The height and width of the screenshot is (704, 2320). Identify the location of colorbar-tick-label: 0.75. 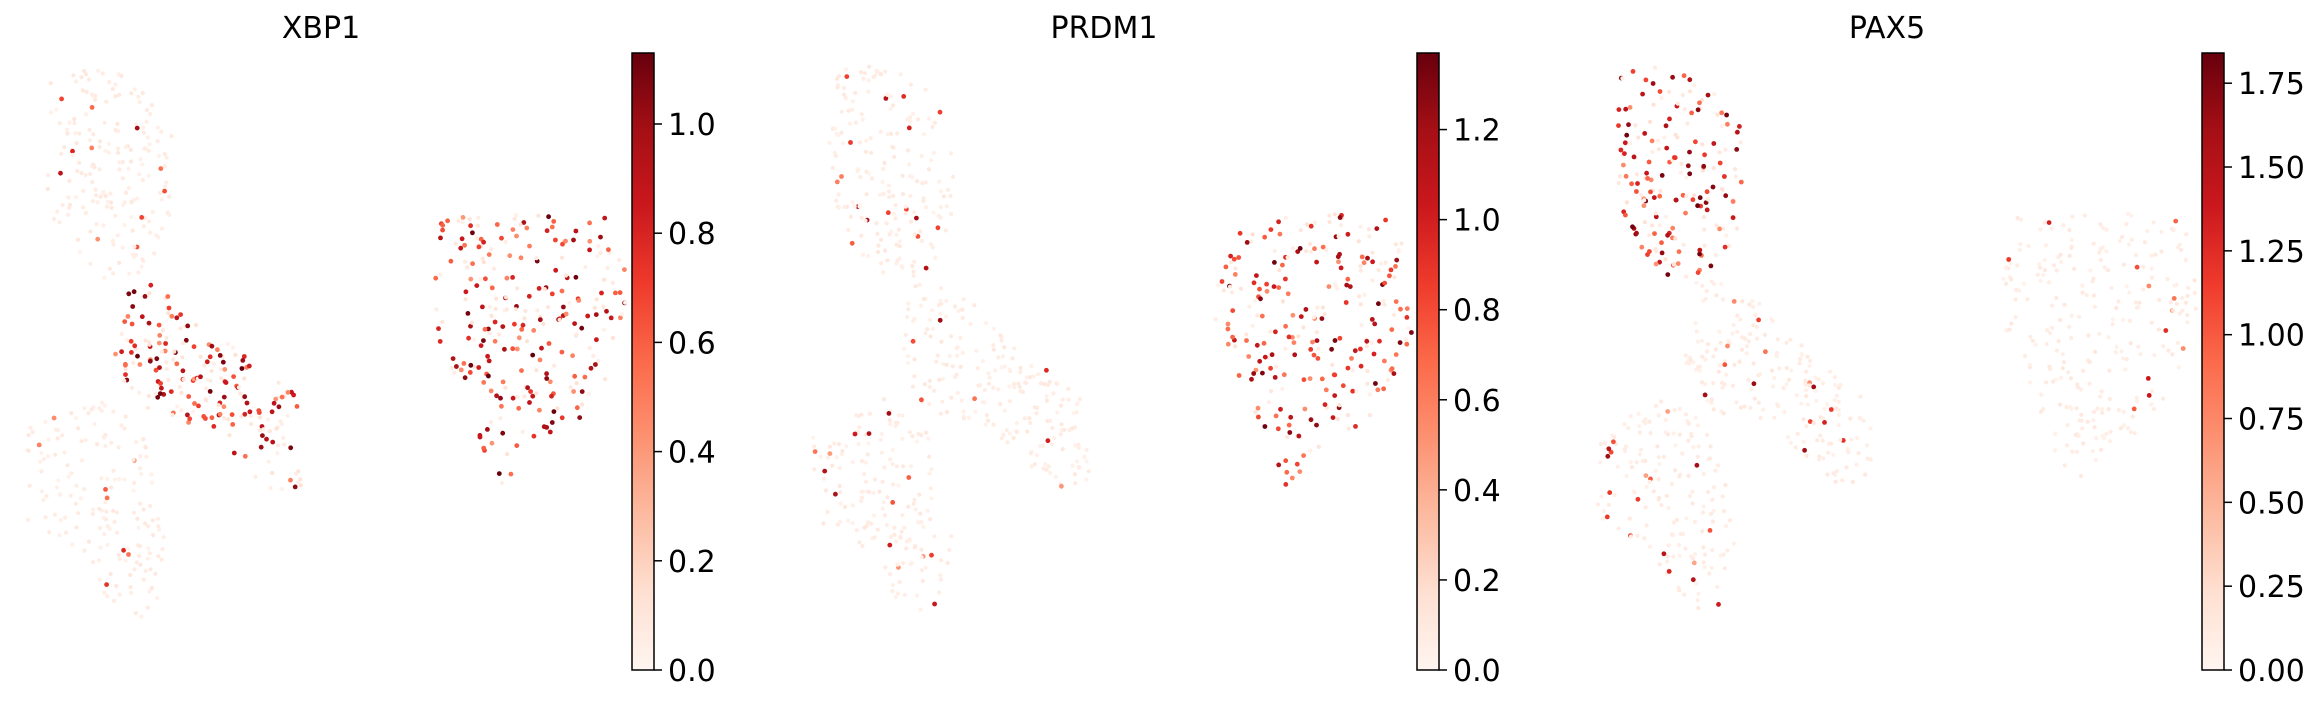
(2271, 420).